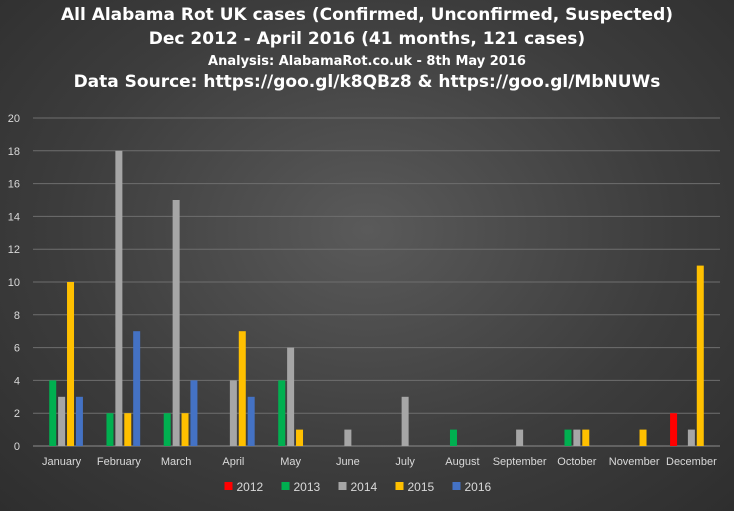  I want to click on bar-april-2014, so click(233, 413).